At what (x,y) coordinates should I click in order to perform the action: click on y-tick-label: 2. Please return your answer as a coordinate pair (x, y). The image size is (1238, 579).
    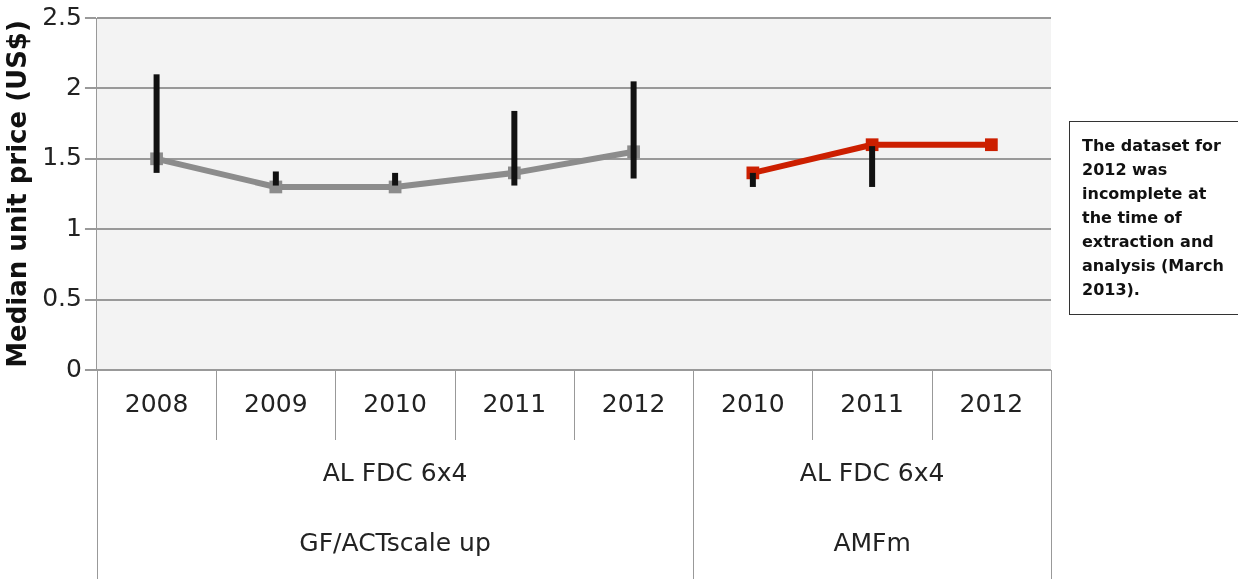
    Looking at the image, I should click on (74, 86).